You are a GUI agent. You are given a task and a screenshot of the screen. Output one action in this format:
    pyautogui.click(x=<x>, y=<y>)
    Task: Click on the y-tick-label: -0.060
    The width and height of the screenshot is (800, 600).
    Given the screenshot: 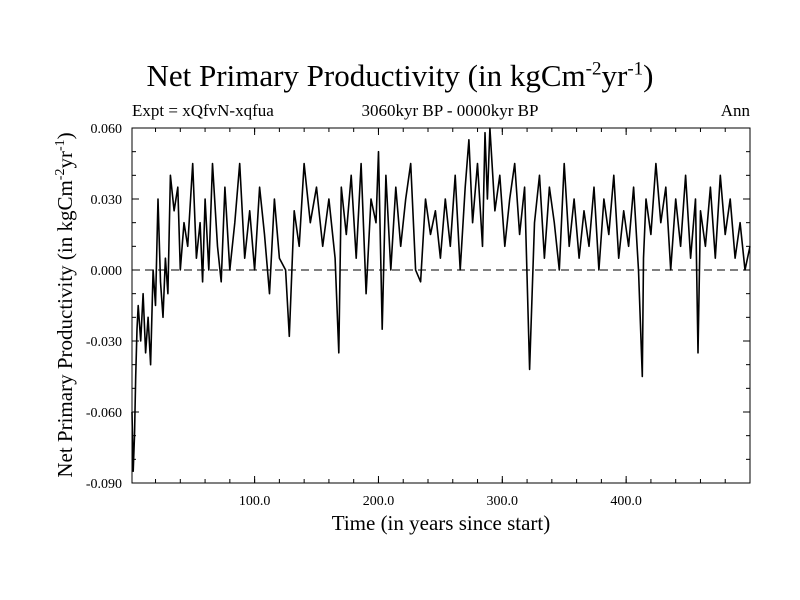 What is the action you would take?
    pyautogui.click(x=104, y=413)
    